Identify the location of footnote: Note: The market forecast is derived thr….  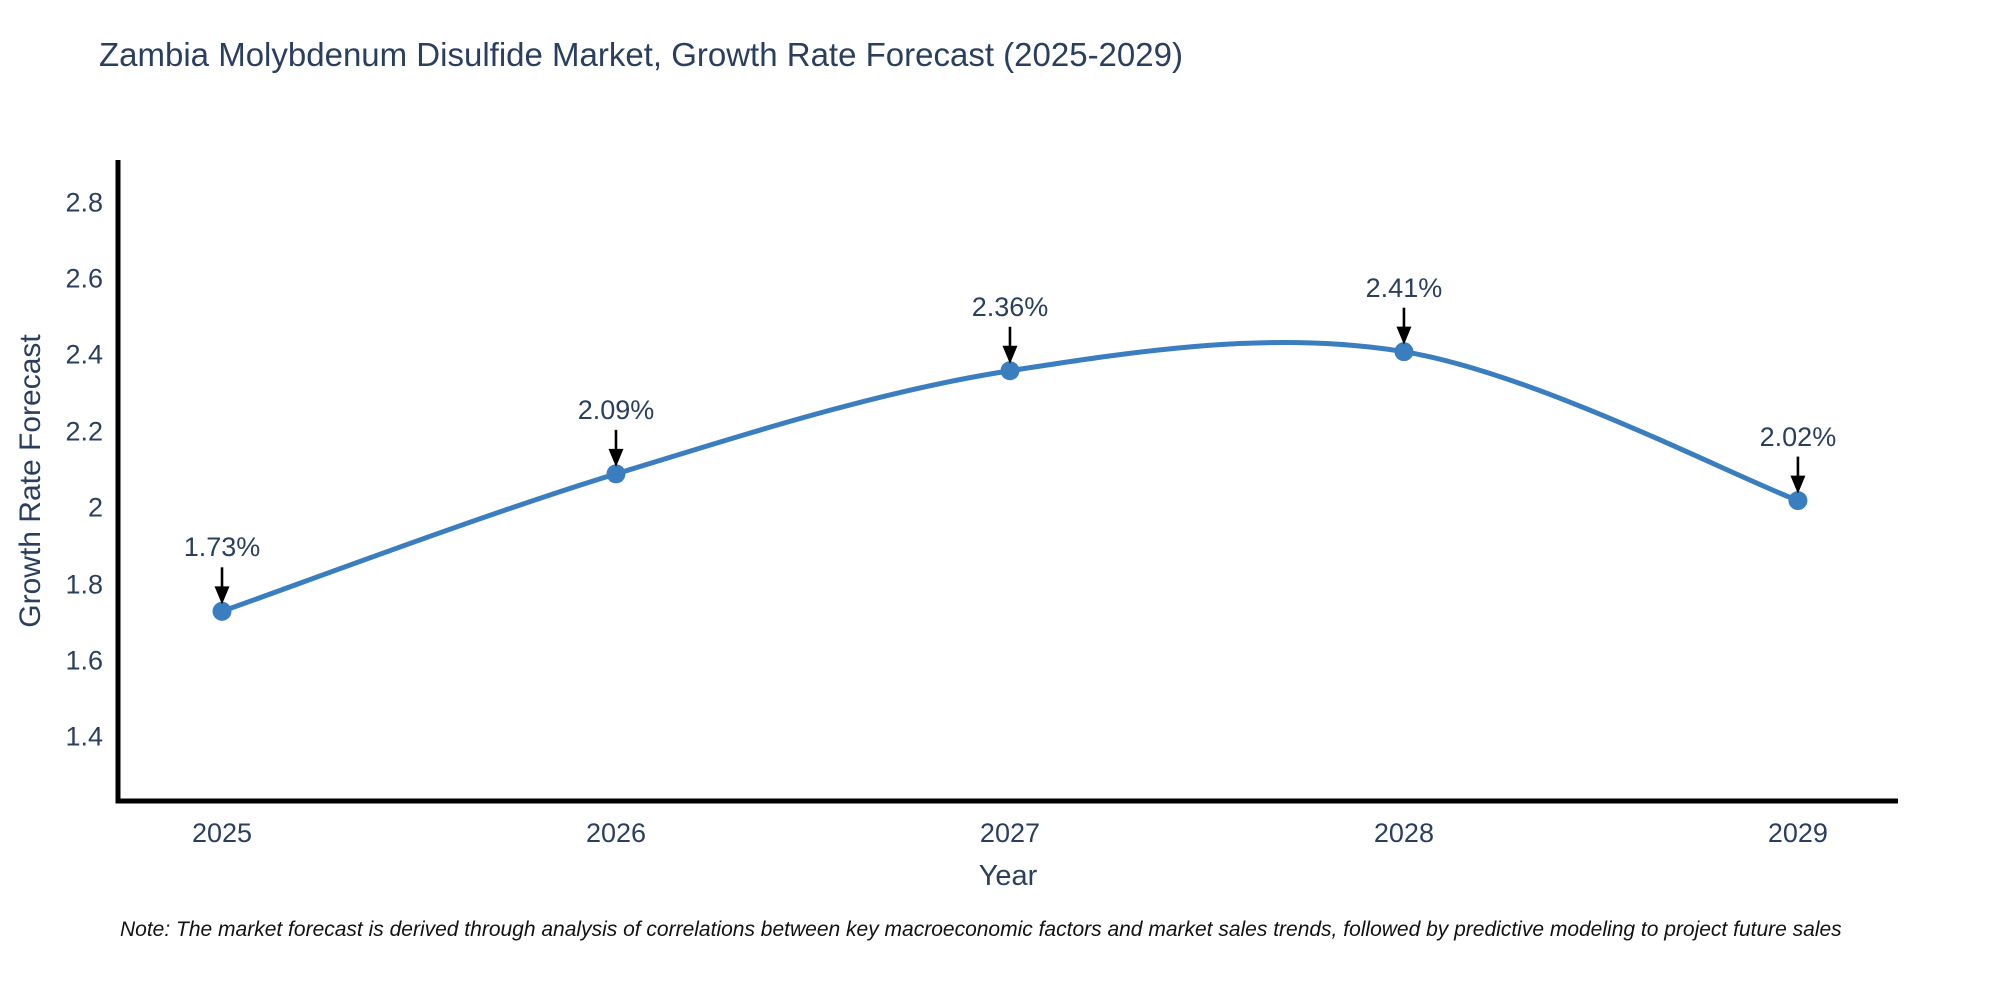
(981, 929).